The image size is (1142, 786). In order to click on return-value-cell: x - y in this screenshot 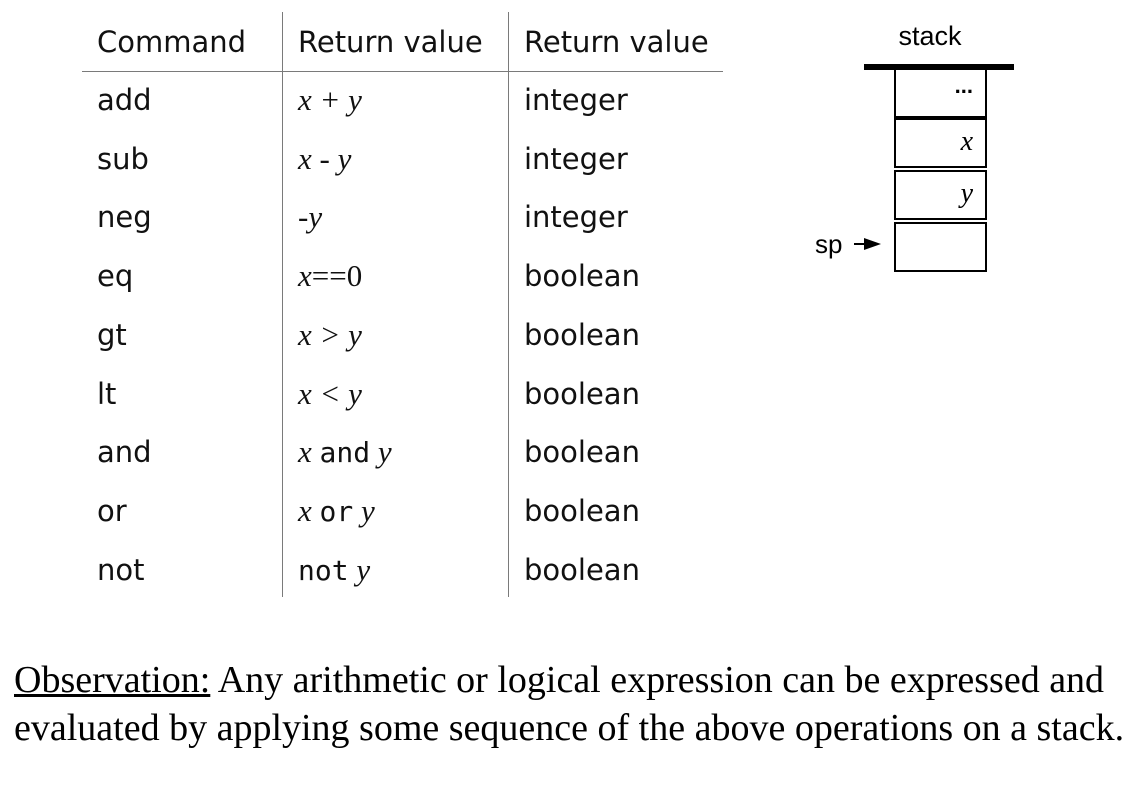, I will do `click(324, 159)`.